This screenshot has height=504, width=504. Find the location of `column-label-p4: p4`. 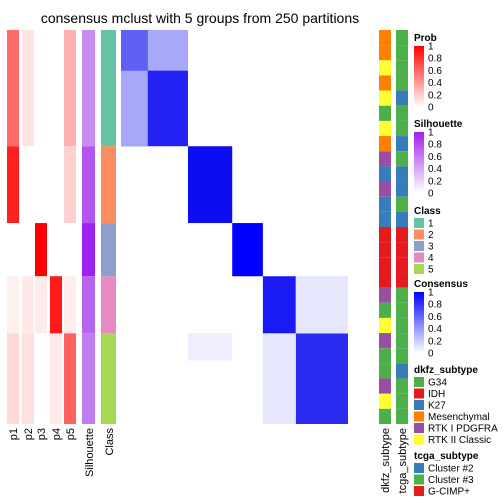

column-label-p4: p4 is located at coordinates (57, 434).